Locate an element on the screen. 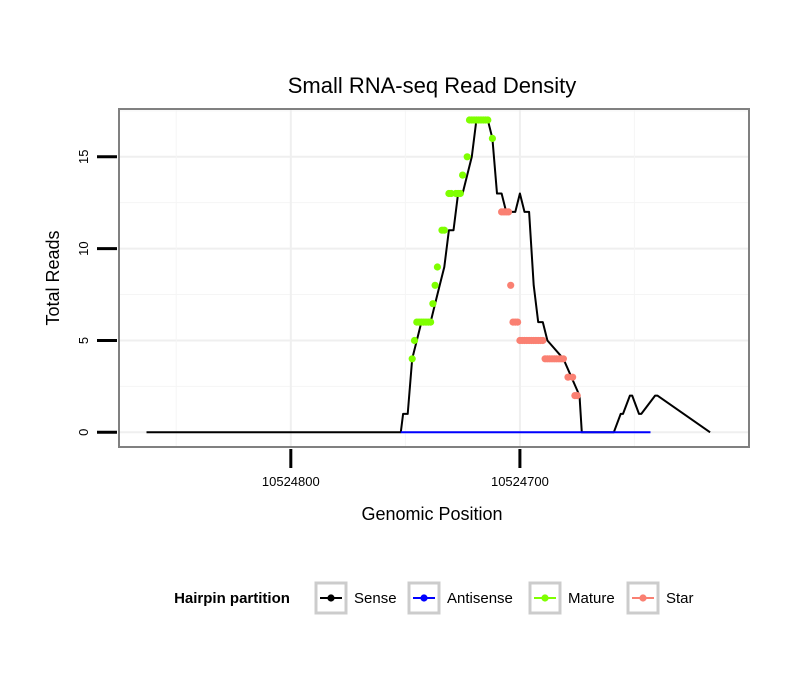  legend-item-antisense: Antisense is located at coordinates (460, 598).